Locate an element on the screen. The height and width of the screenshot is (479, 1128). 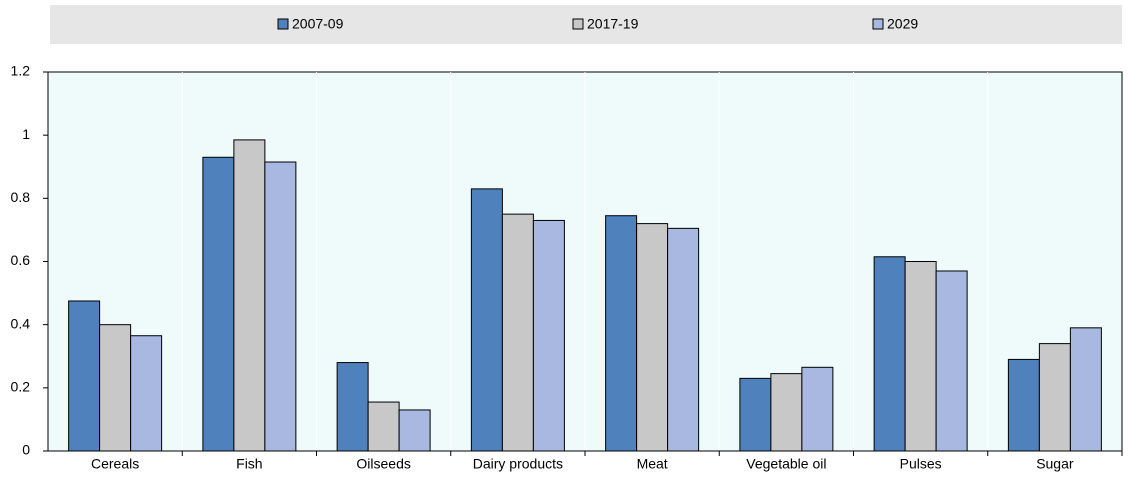
y-tick-label: 0 is located at coordinates (26, 450).